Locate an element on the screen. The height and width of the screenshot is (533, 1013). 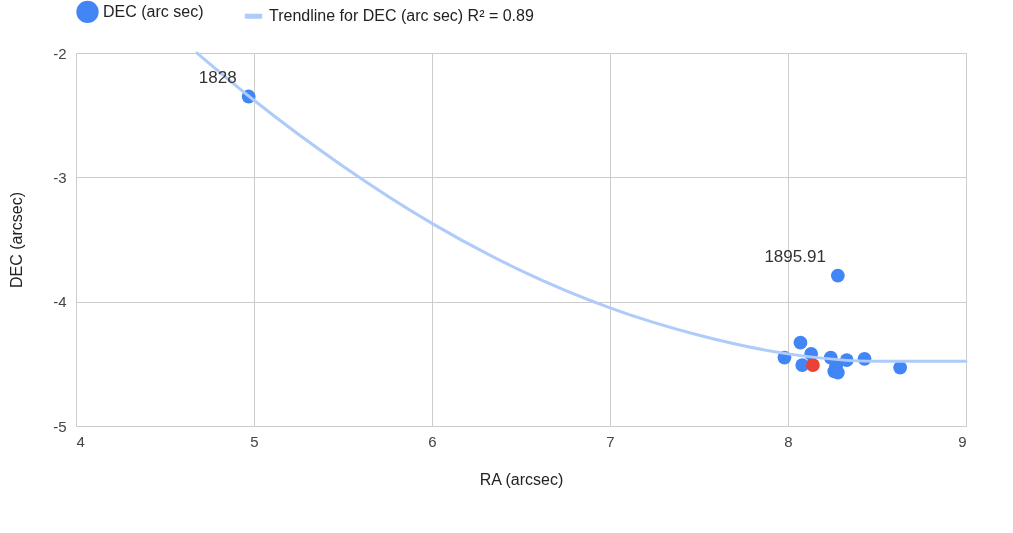
x-tick-label: 6 is located at coordinates (432, 441).